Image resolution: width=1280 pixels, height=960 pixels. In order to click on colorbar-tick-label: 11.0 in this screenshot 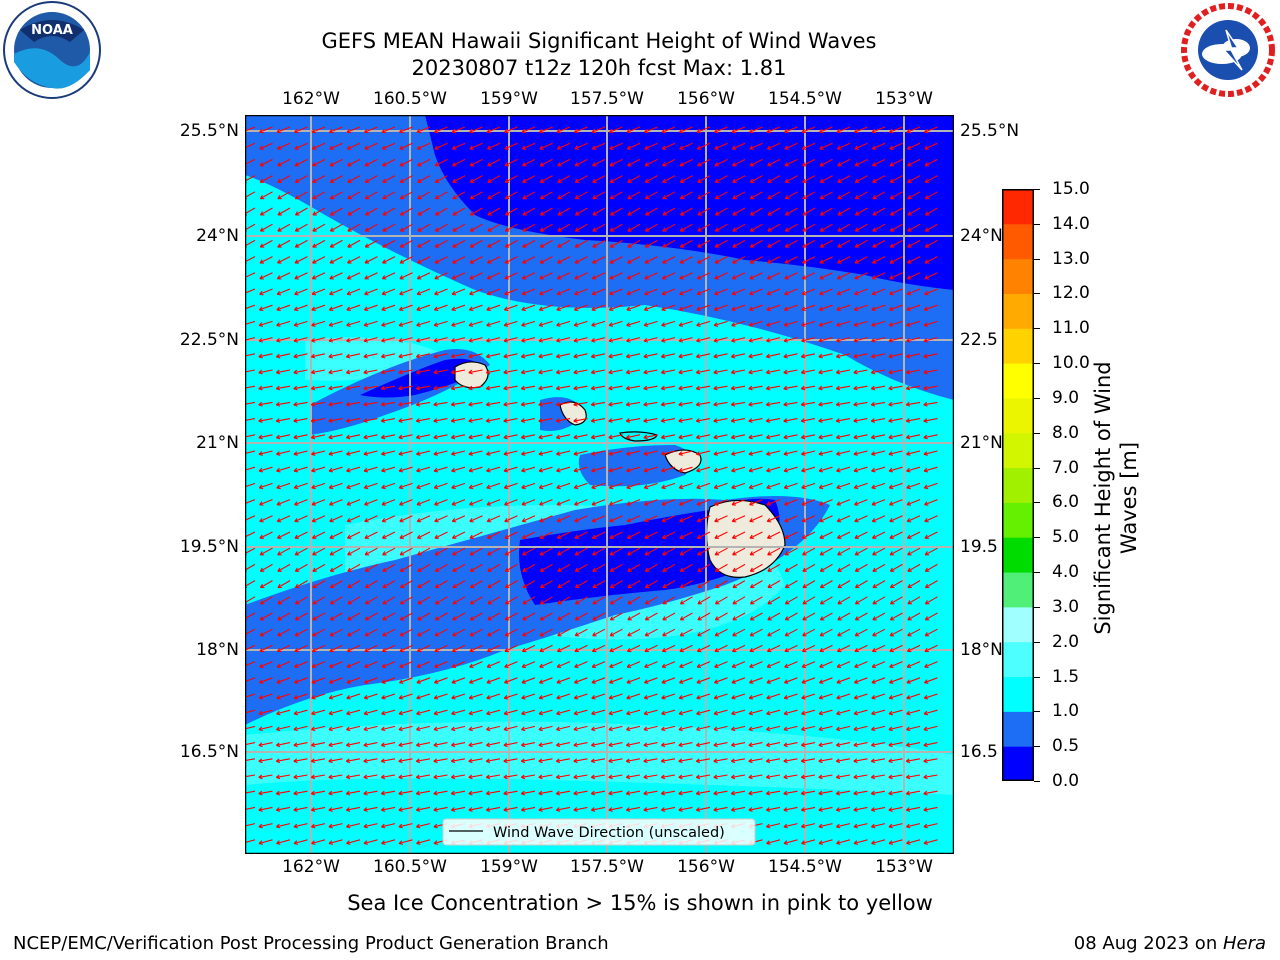, I will do `click(1071, 328)`.